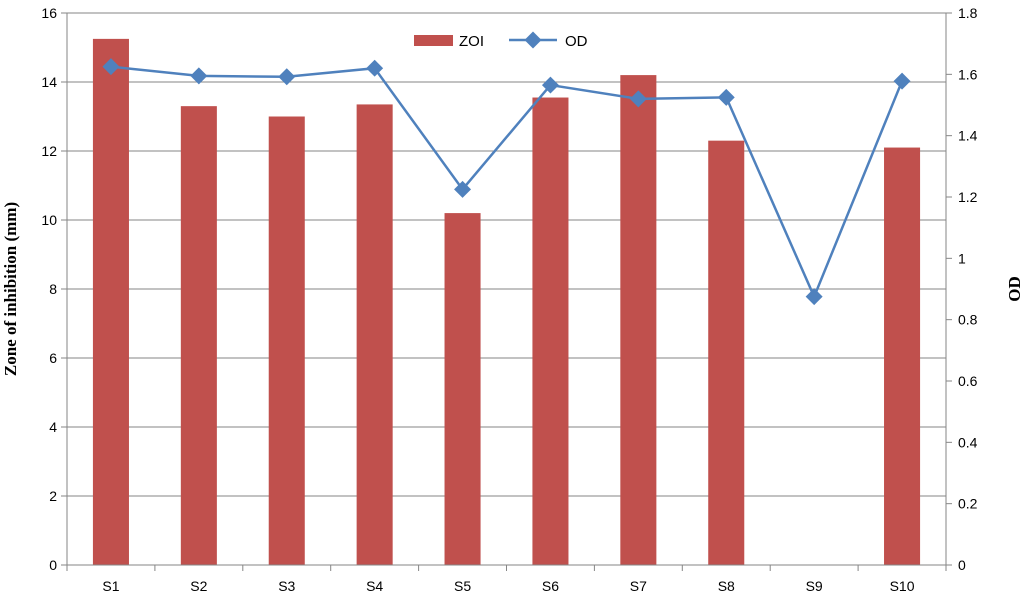 The image size is (1024, 600). I want to click on x-tick-label: S7, so click(638, 586).